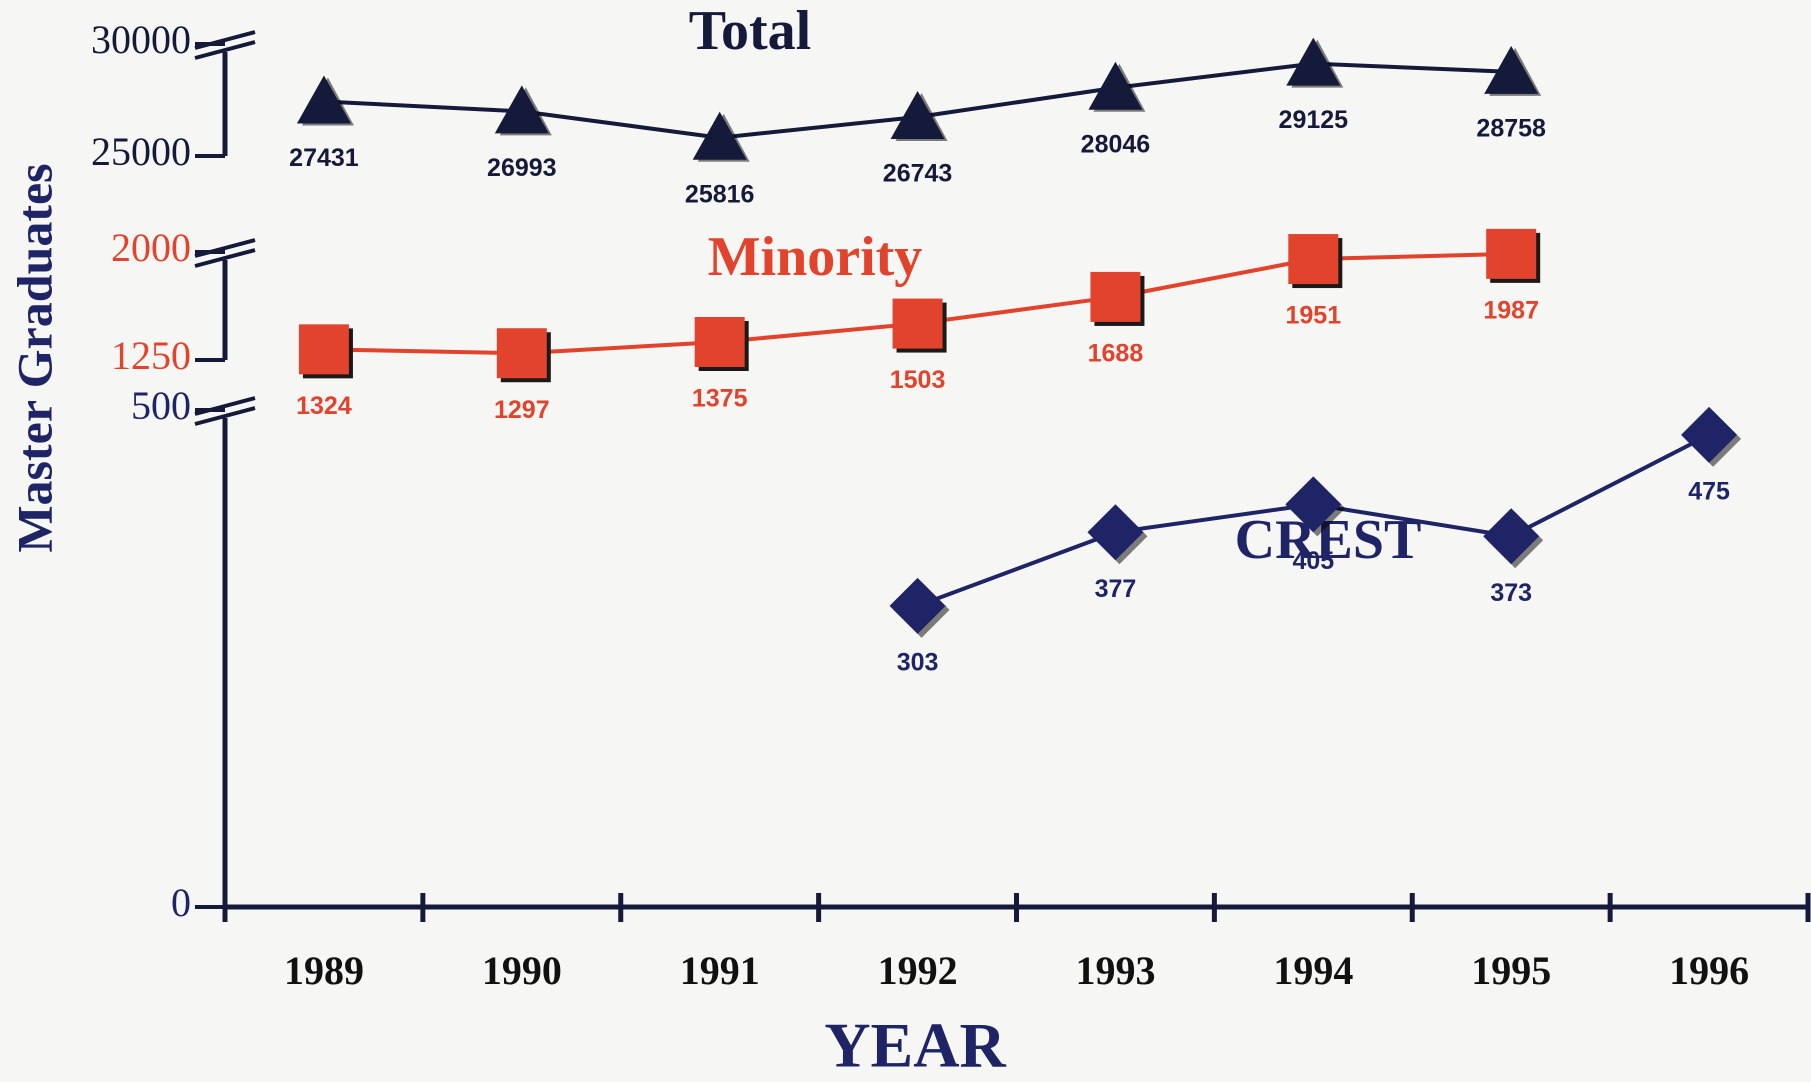 The image size is (1811, 1082). What do you see at coordinates (1314, 120) in the screenshot?
I see `value-label: 29125` at bounding box center [1314, 120].